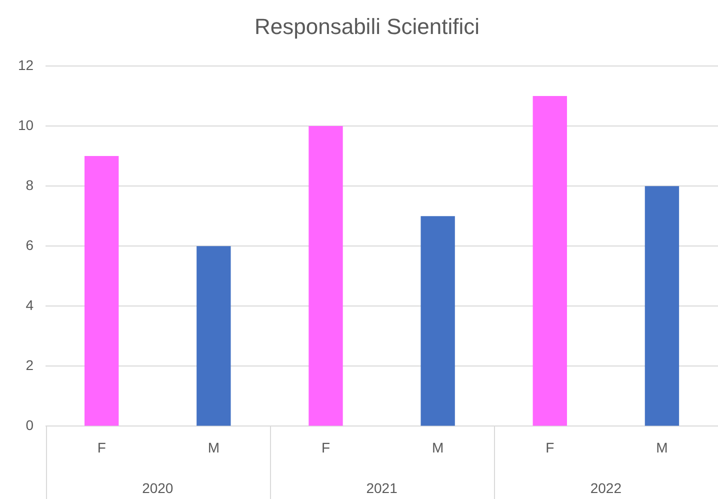 This screenshot has height=499, width=718. Describe the element at coordinates (30, 184) in the screenshot. I see `y-tick-label: 8` at that location.